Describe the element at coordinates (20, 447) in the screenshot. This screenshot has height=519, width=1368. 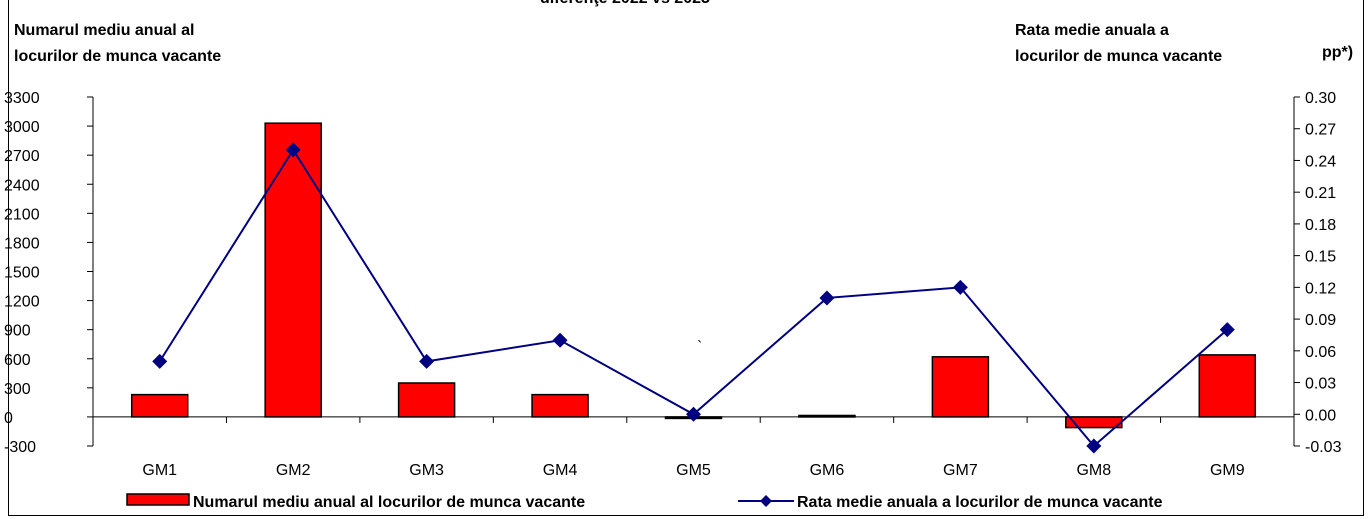
I see `left-axis-tick-label: -300` at that location.